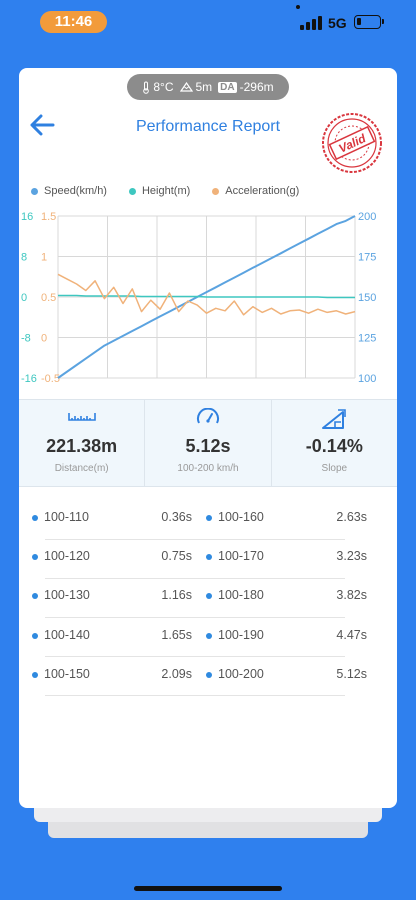 The width and height of the screenshot is (416, 900). What do you see at coordinates (176, 517) in the screenshot?
I see `split-value: 0.36s` at bounding box center [176, 517].